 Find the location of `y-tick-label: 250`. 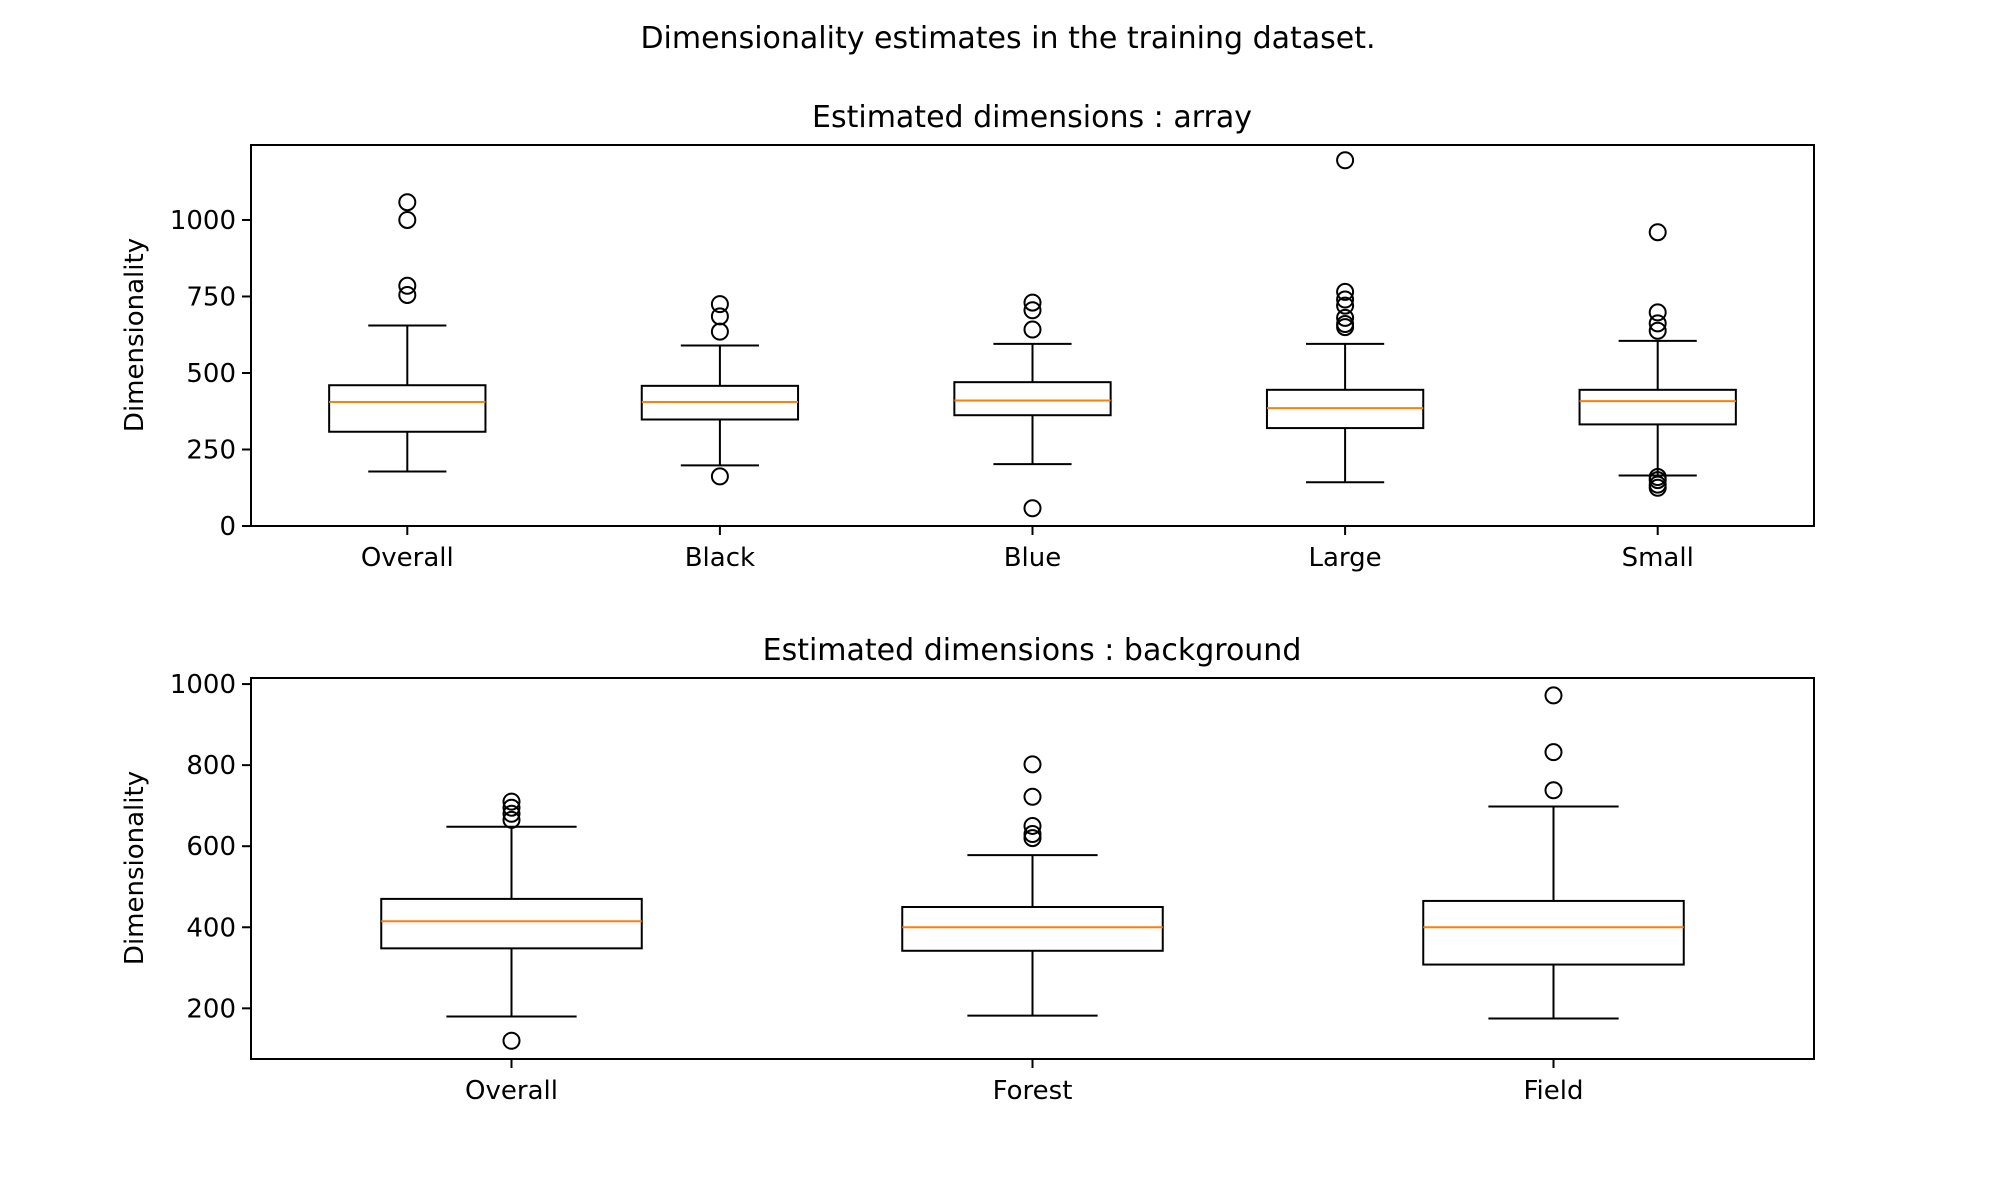

y-tick-label: 250 is located at coordinates (211, 450).